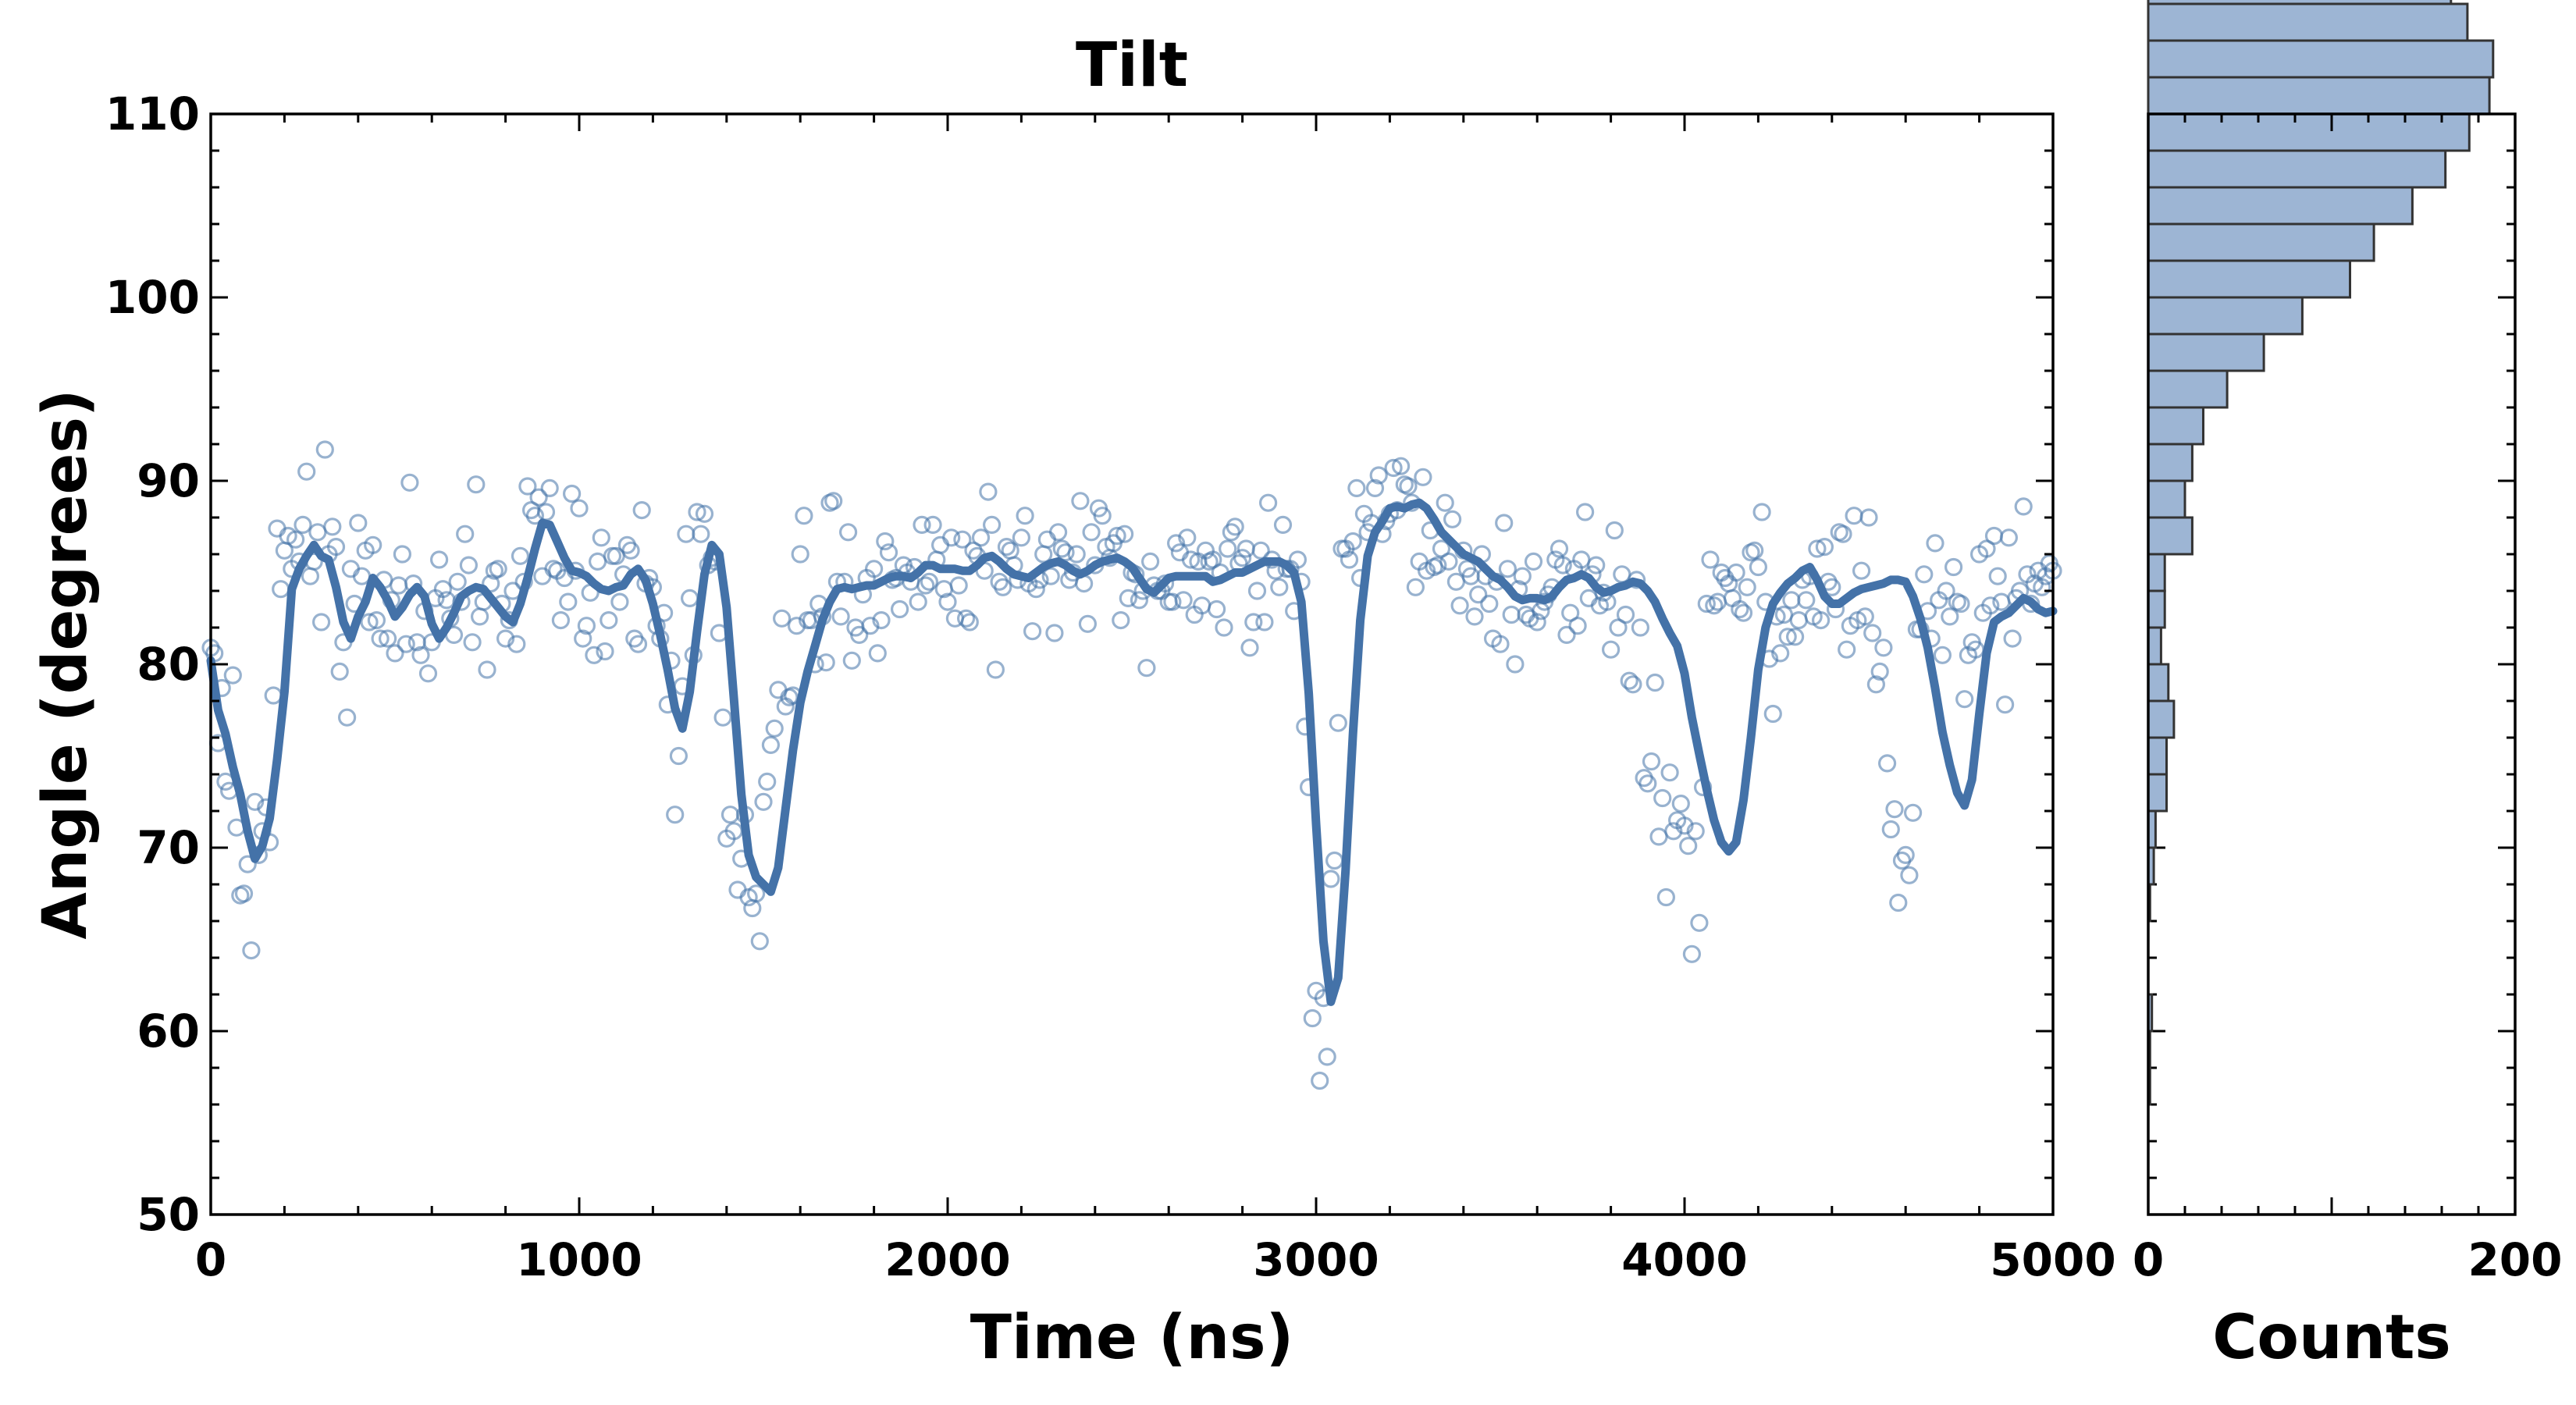 The height and width of the screenshot is (1405, 2576). Describe the element at coordinates (168, 1031) in the screenshot. I see `y-tick-label: 60` at that location.